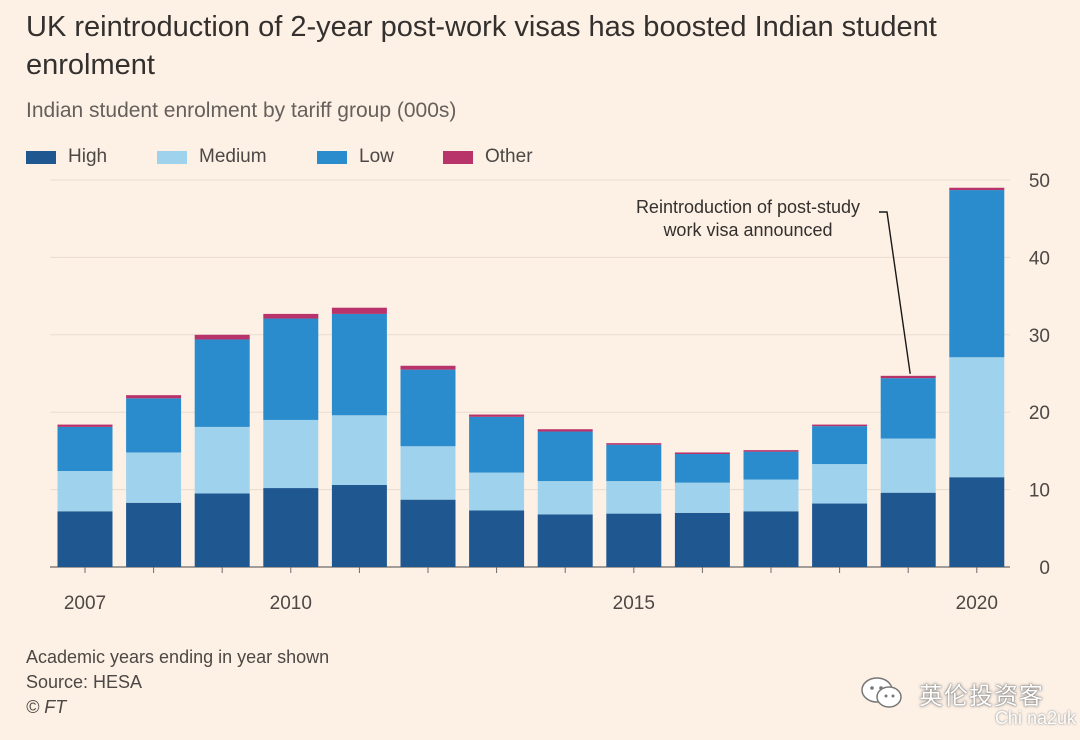  I want to click on bar-low-2016, so click(702, 468).